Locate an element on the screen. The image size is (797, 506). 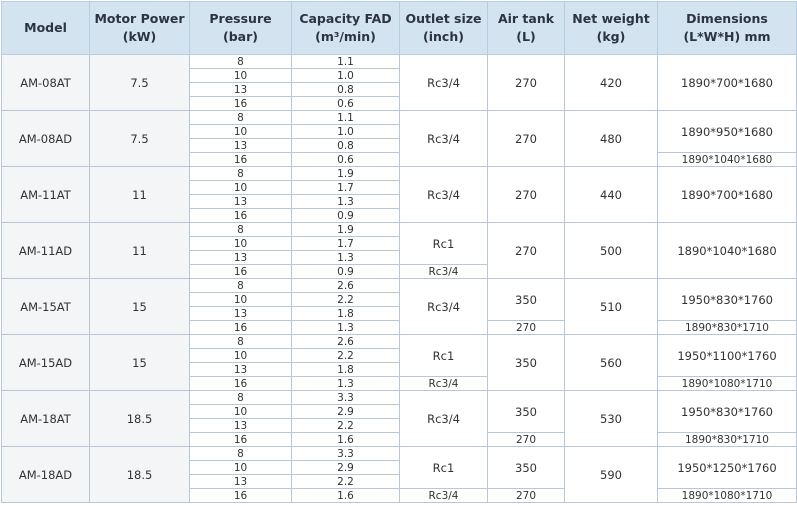
model: AM-15AT is located at coordinates (45, 306).